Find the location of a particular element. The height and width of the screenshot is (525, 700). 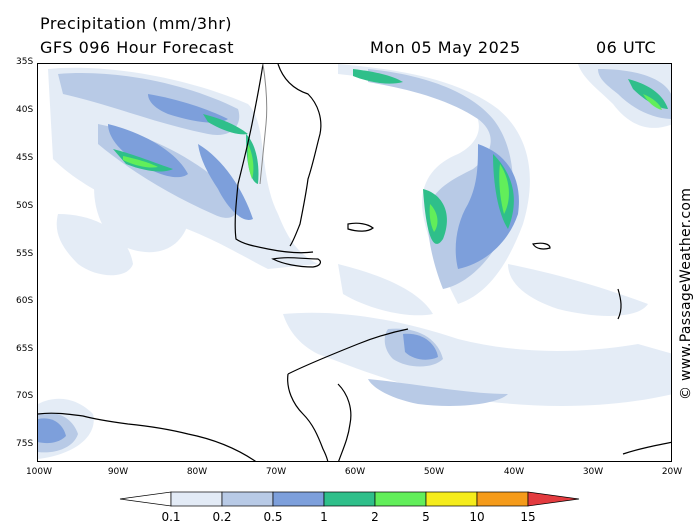

legend-label: 0.1 is located at coordinates (171, 517).